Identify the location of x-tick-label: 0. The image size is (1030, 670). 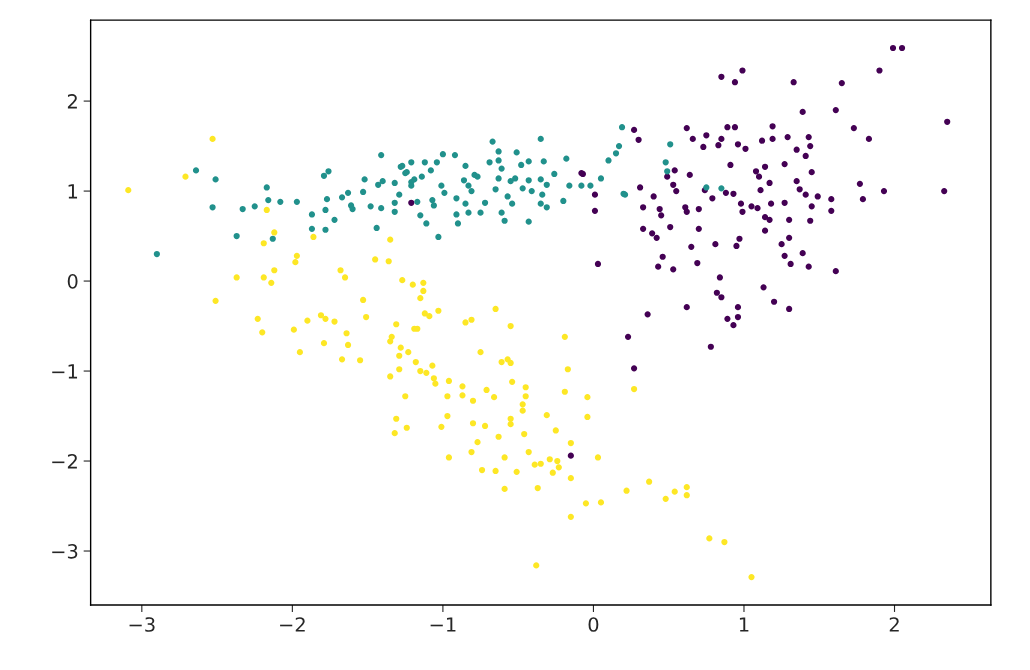
(593, 624).